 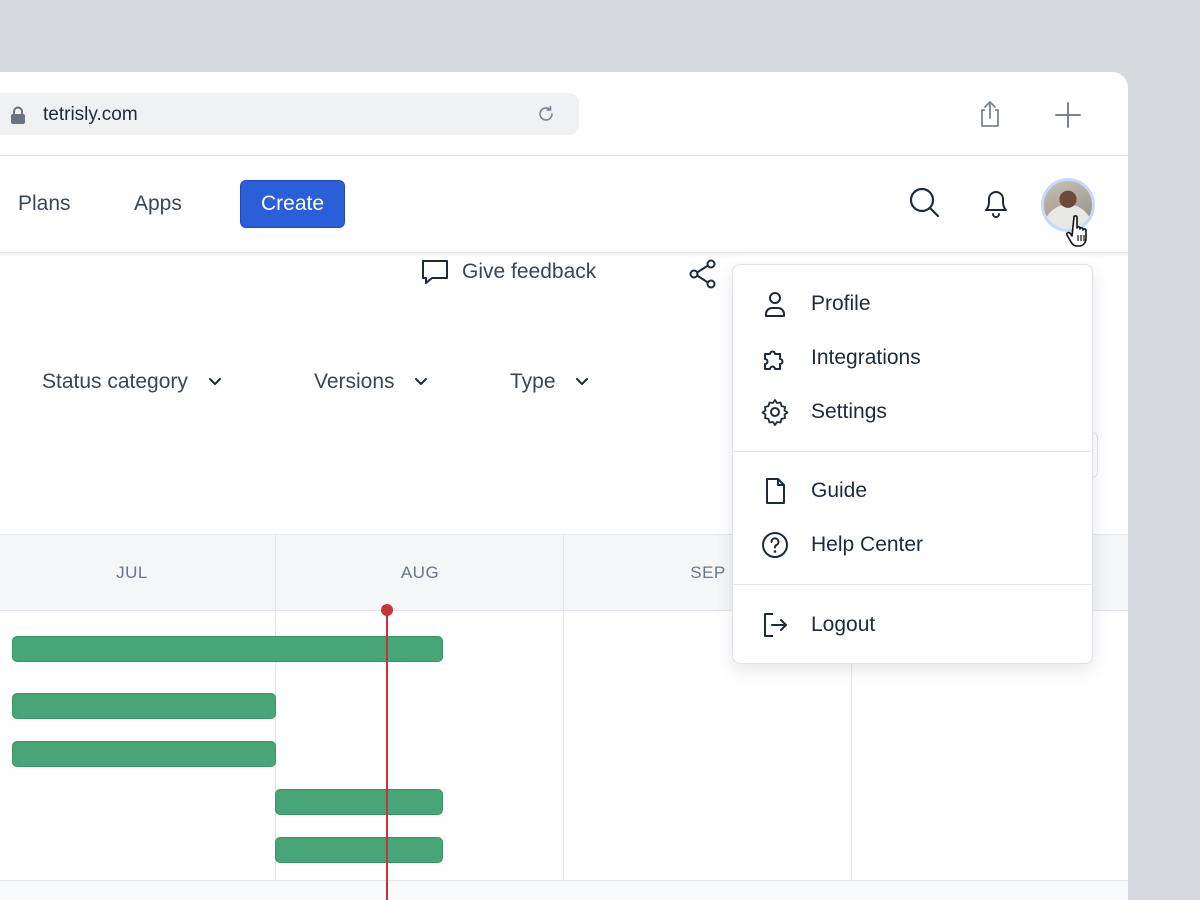 What do you see at coordinates (533, 381) in the screenshot?
I see `filter-label: Type` at bounding box center [533, 381].